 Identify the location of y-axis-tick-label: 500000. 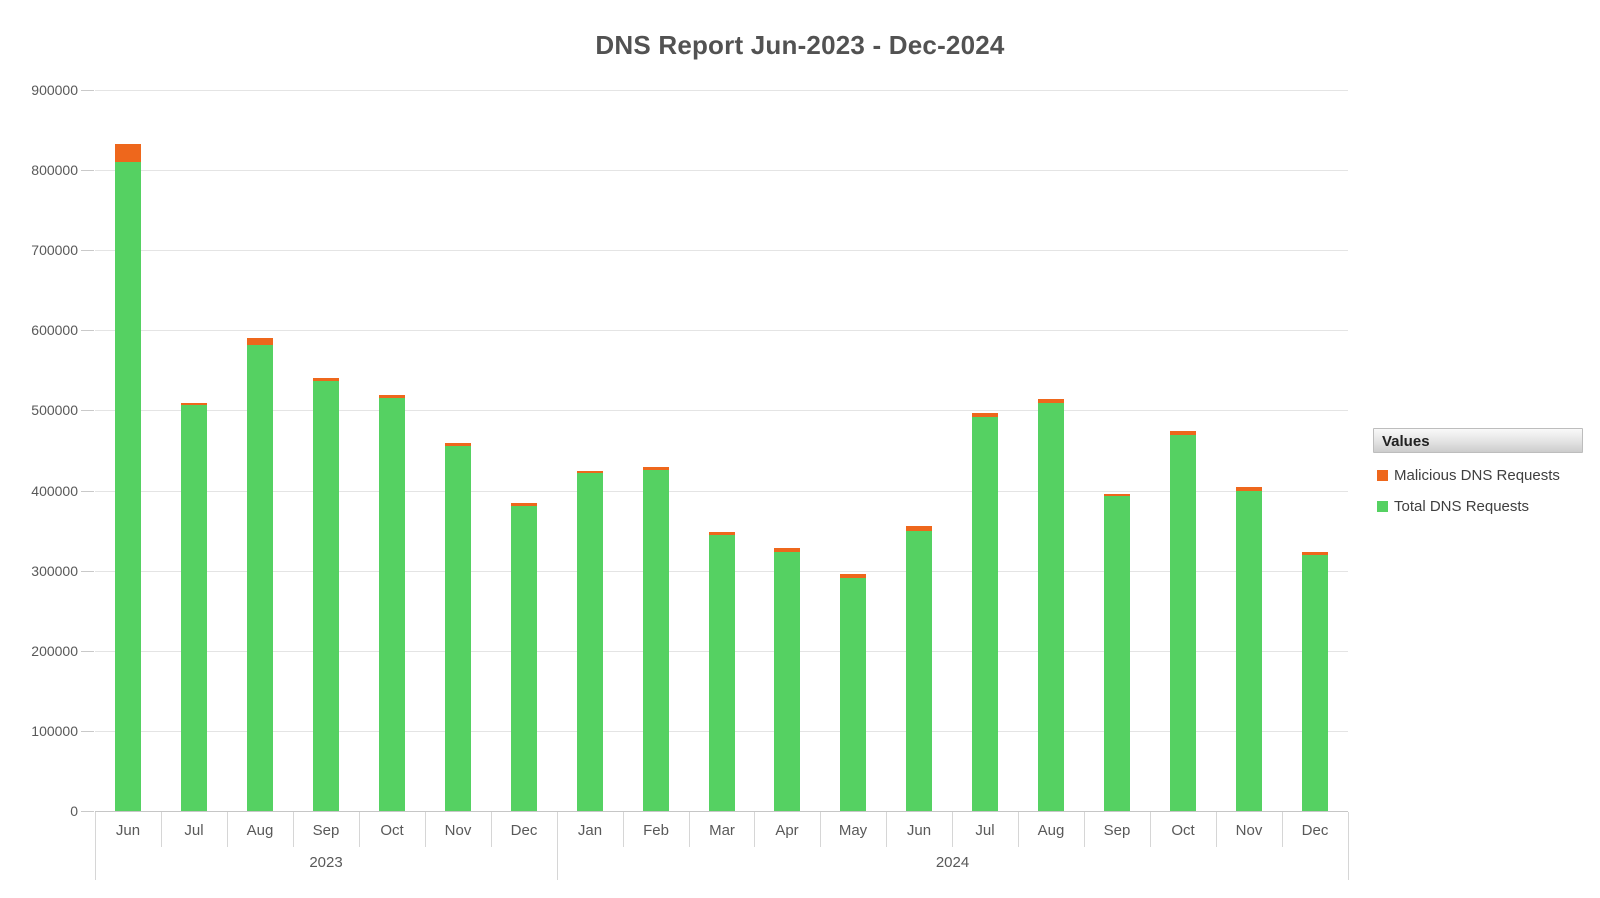
(54, 410).